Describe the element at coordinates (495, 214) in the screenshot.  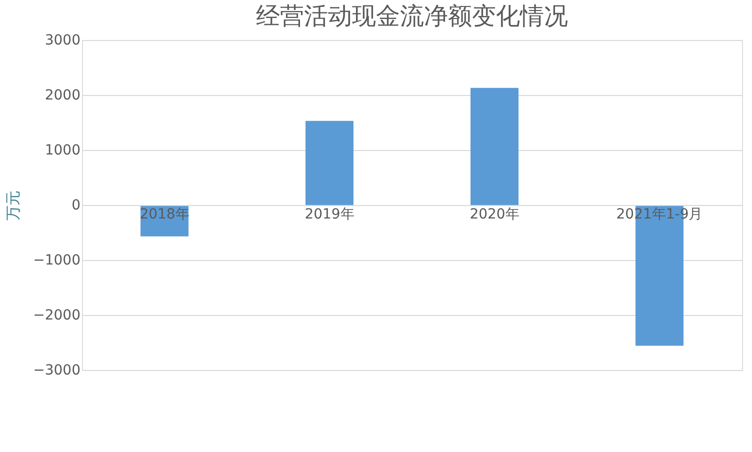
I see `x-tick-label: 2020年` at that location.